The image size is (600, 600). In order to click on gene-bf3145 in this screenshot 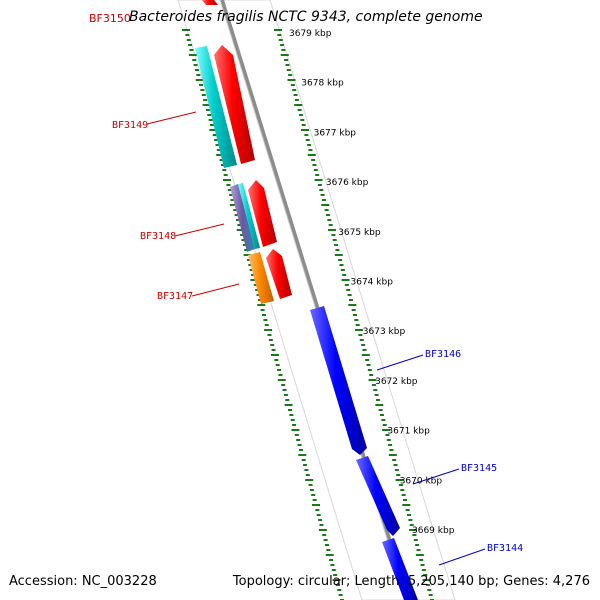, I will do `click(378, 496)`.